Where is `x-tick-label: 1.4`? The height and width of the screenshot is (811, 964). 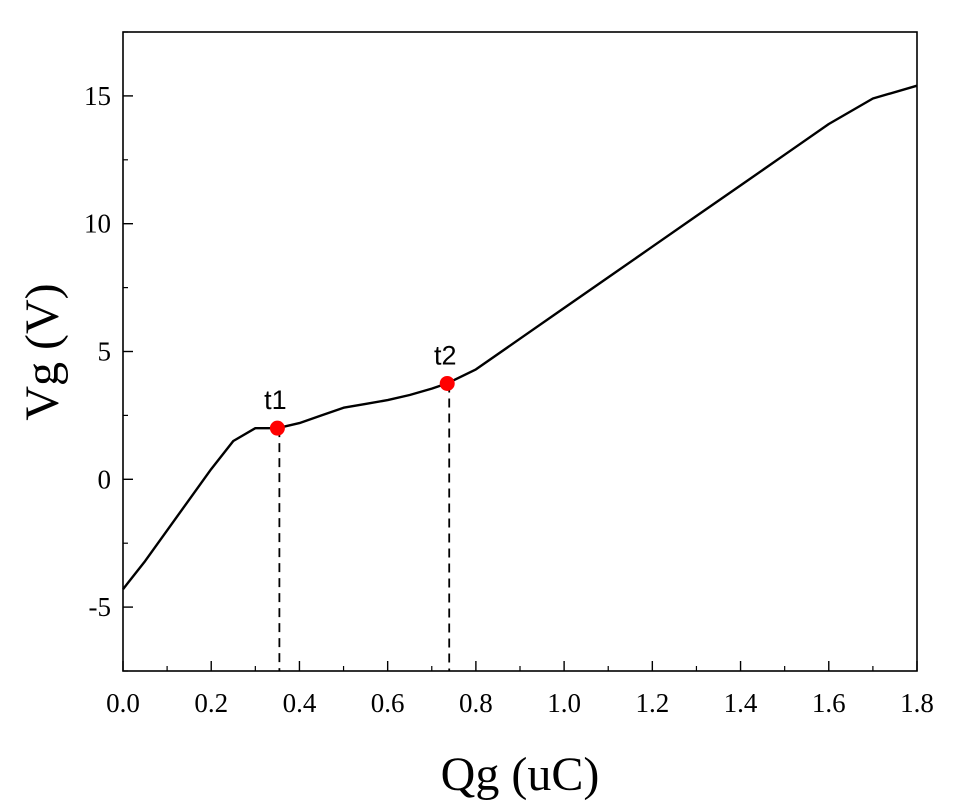
x-tick-label: 1.4 is located at coordinates (741, 703).